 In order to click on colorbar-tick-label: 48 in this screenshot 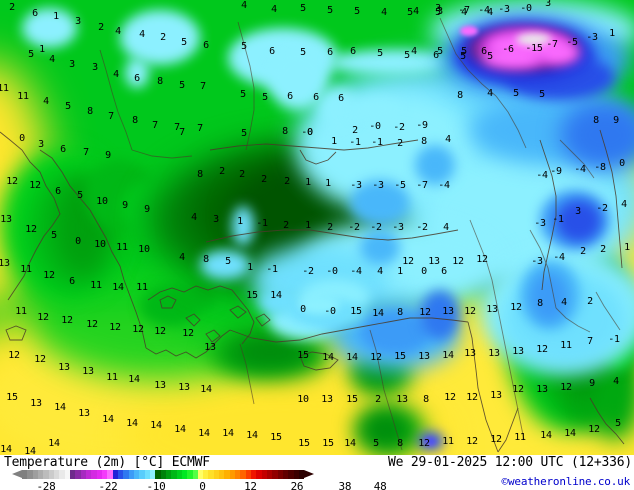, I will do `click(380, 485)`.